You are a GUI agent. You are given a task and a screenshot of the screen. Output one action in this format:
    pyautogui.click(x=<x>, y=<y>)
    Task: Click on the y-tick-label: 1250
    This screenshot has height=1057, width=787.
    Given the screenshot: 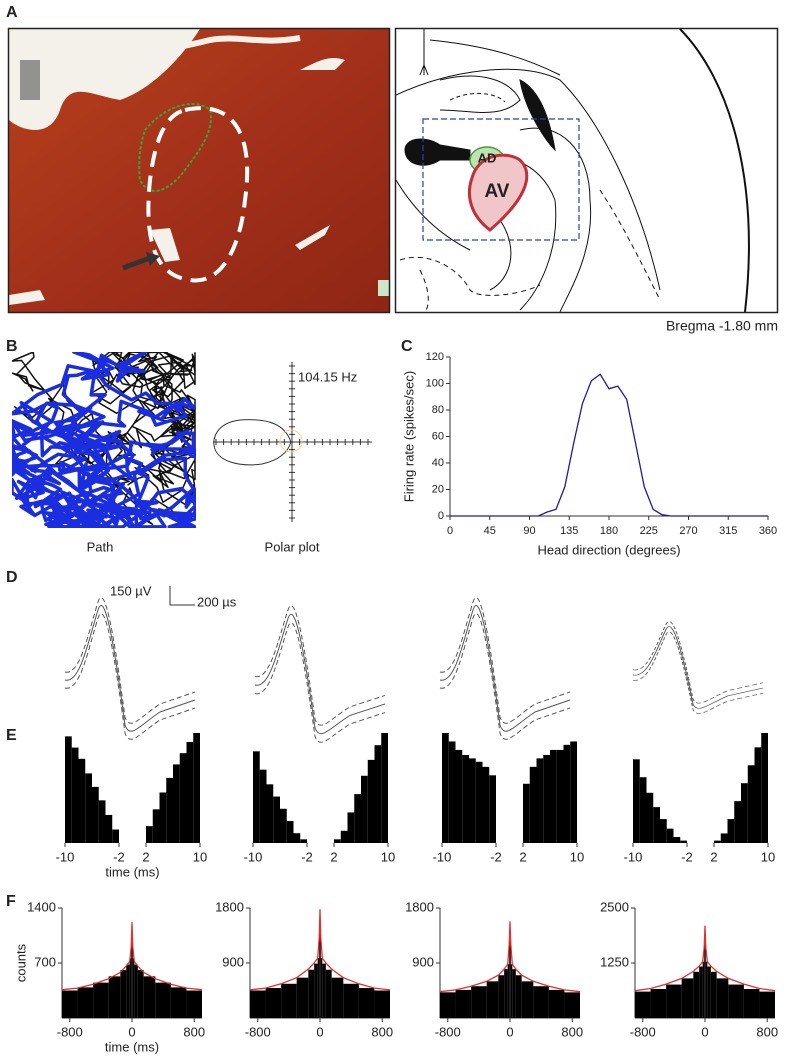 What is the action you would take?
    pyautogui.click(x=614, y=961)
    